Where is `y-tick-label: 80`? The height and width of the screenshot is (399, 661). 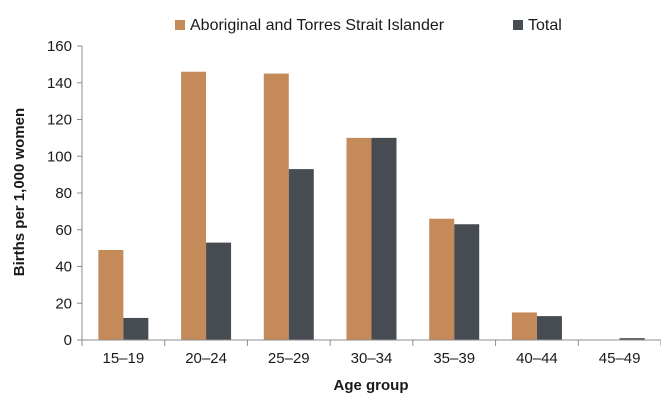 y-tick-label: 80 is located at coordinates (63, 193).